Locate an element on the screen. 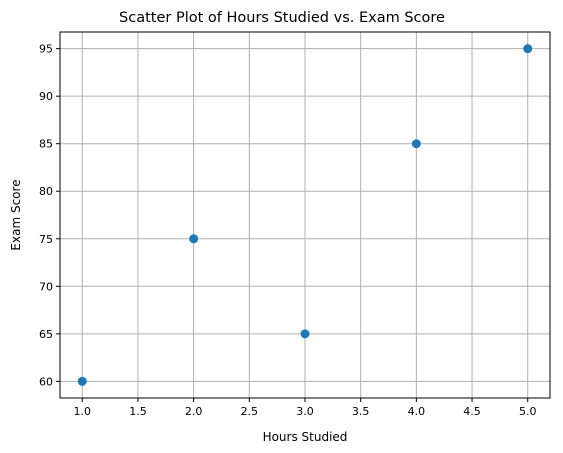 The height and width of the screenshot is (453, 563). x-tick-label: 4.0 is located at coordinates (417, 411).